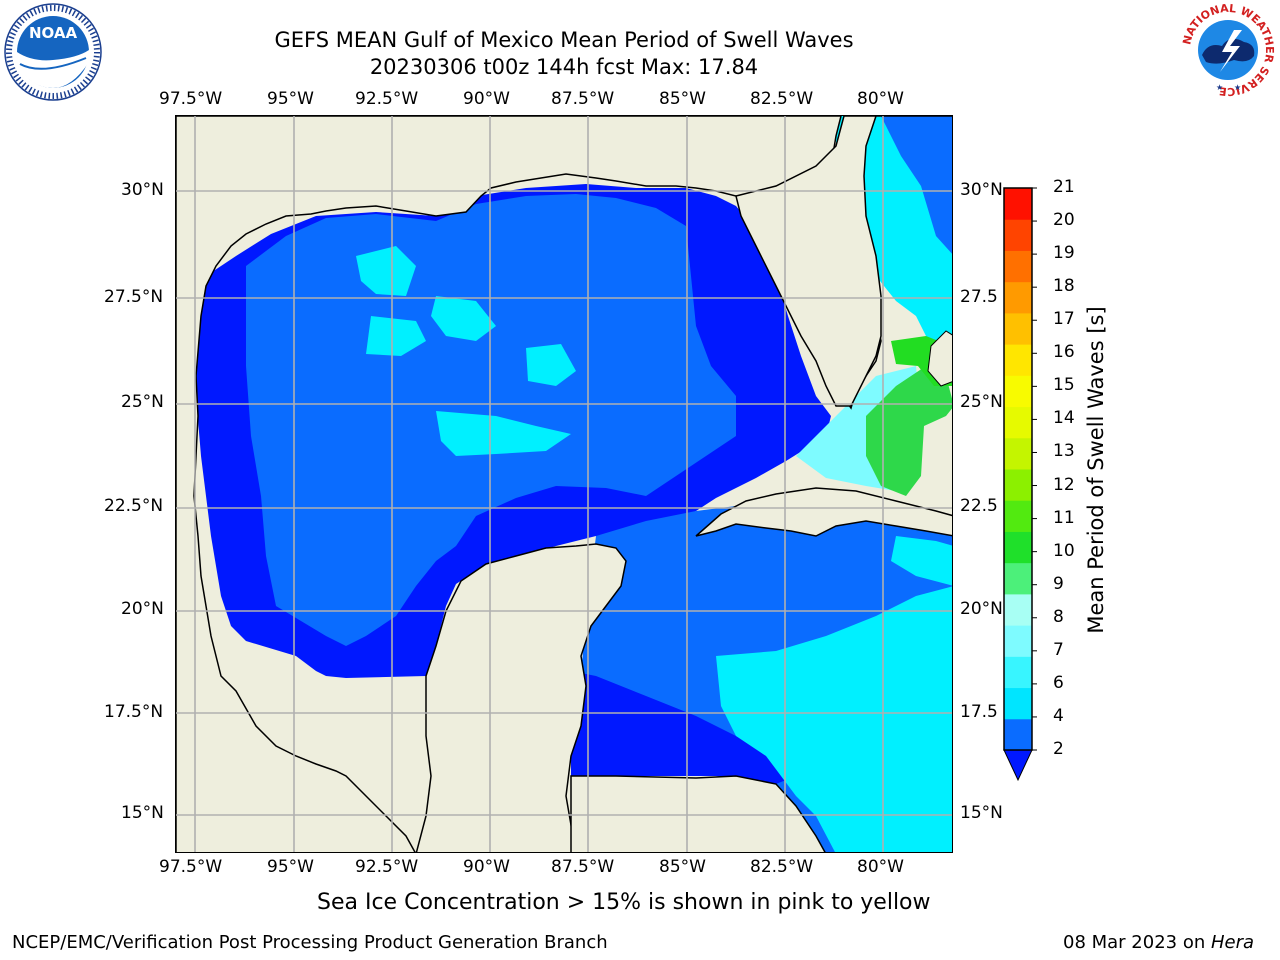 This screenshot has height=960, width=1280. I want to click on lat-label-left: 17.5°N, so click(134, 712).